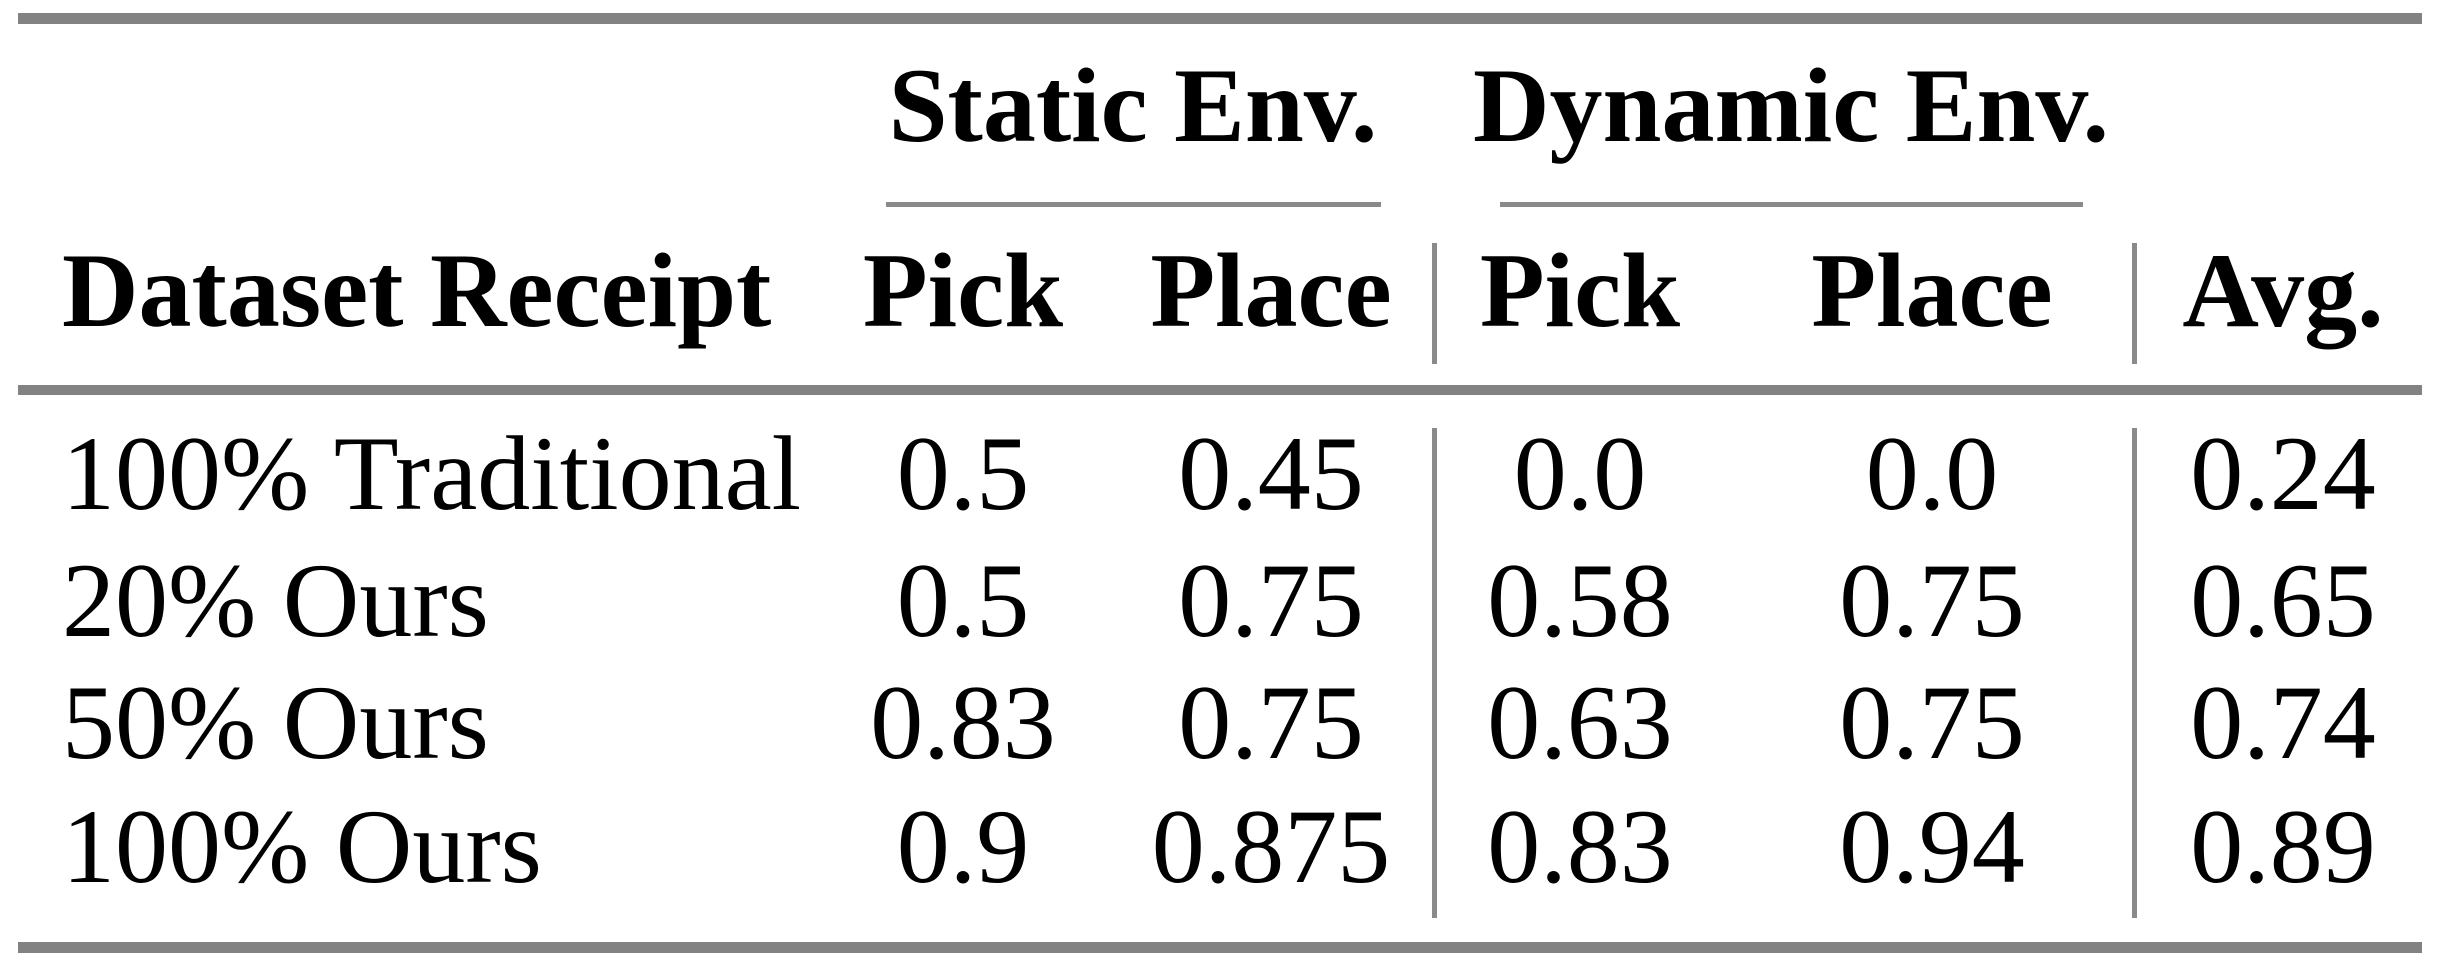 This screenshot has height=966, width=2440. I want to click on row-label: 50% Ours, so click(275, 722).